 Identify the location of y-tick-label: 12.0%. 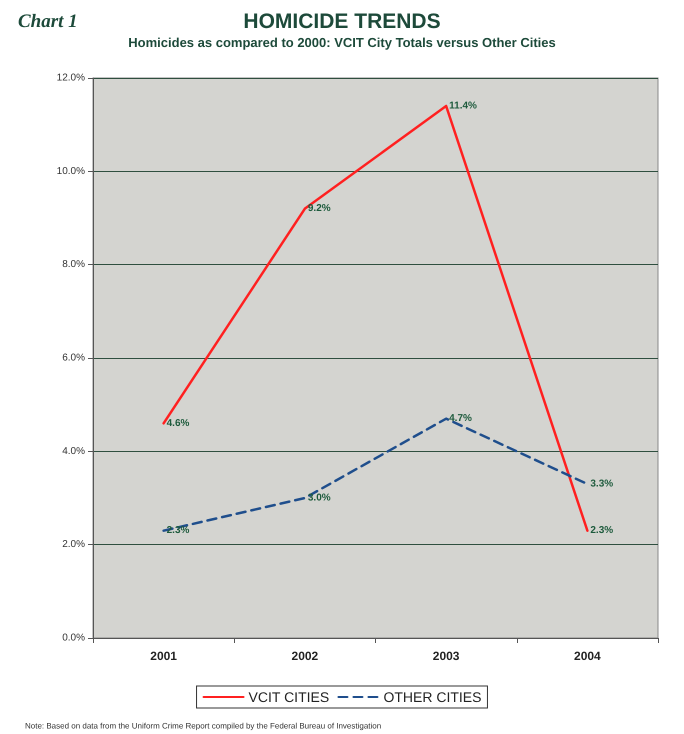
(71, 78).